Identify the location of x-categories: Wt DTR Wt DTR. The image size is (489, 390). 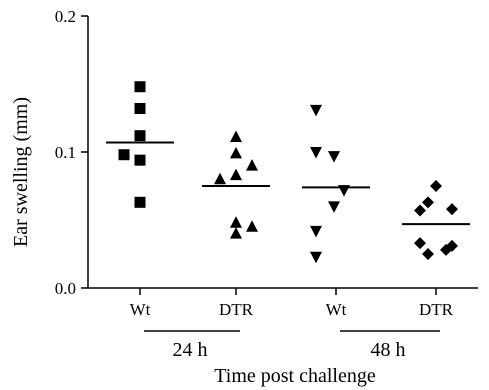
(292, 303).